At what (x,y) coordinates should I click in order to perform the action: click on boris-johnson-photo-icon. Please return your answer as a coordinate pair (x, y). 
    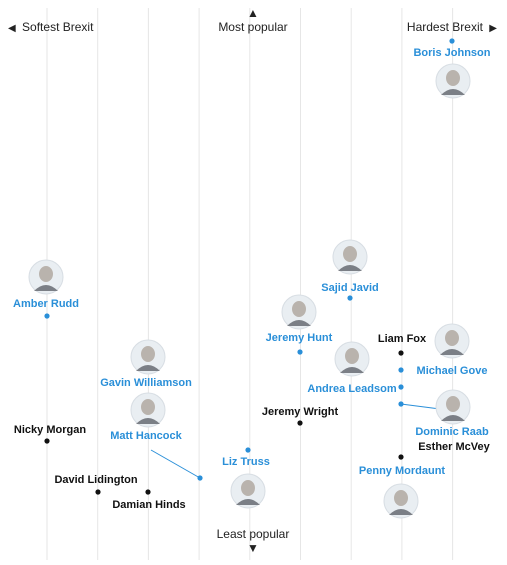
    Looking at the image, I should click on (453, 81).